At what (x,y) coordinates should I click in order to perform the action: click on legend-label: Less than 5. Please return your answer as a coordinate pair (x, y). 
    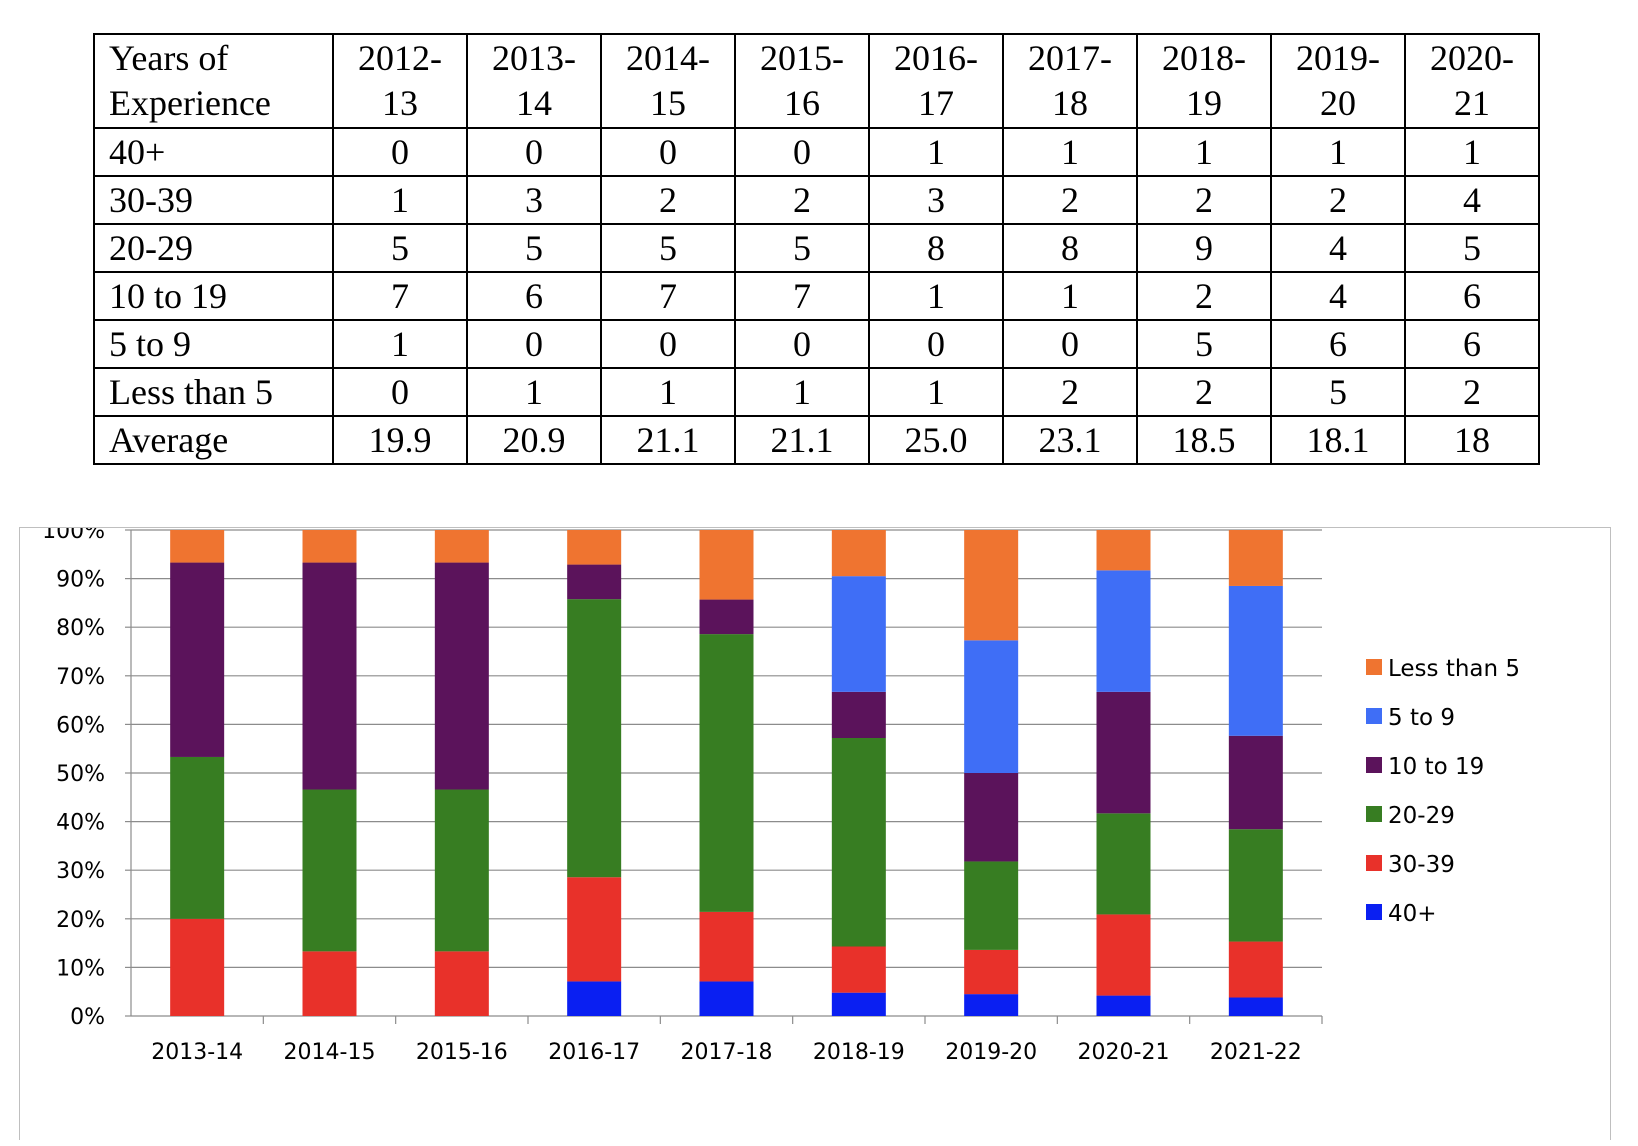
    Looking at the image, I should click on (1454, 669).